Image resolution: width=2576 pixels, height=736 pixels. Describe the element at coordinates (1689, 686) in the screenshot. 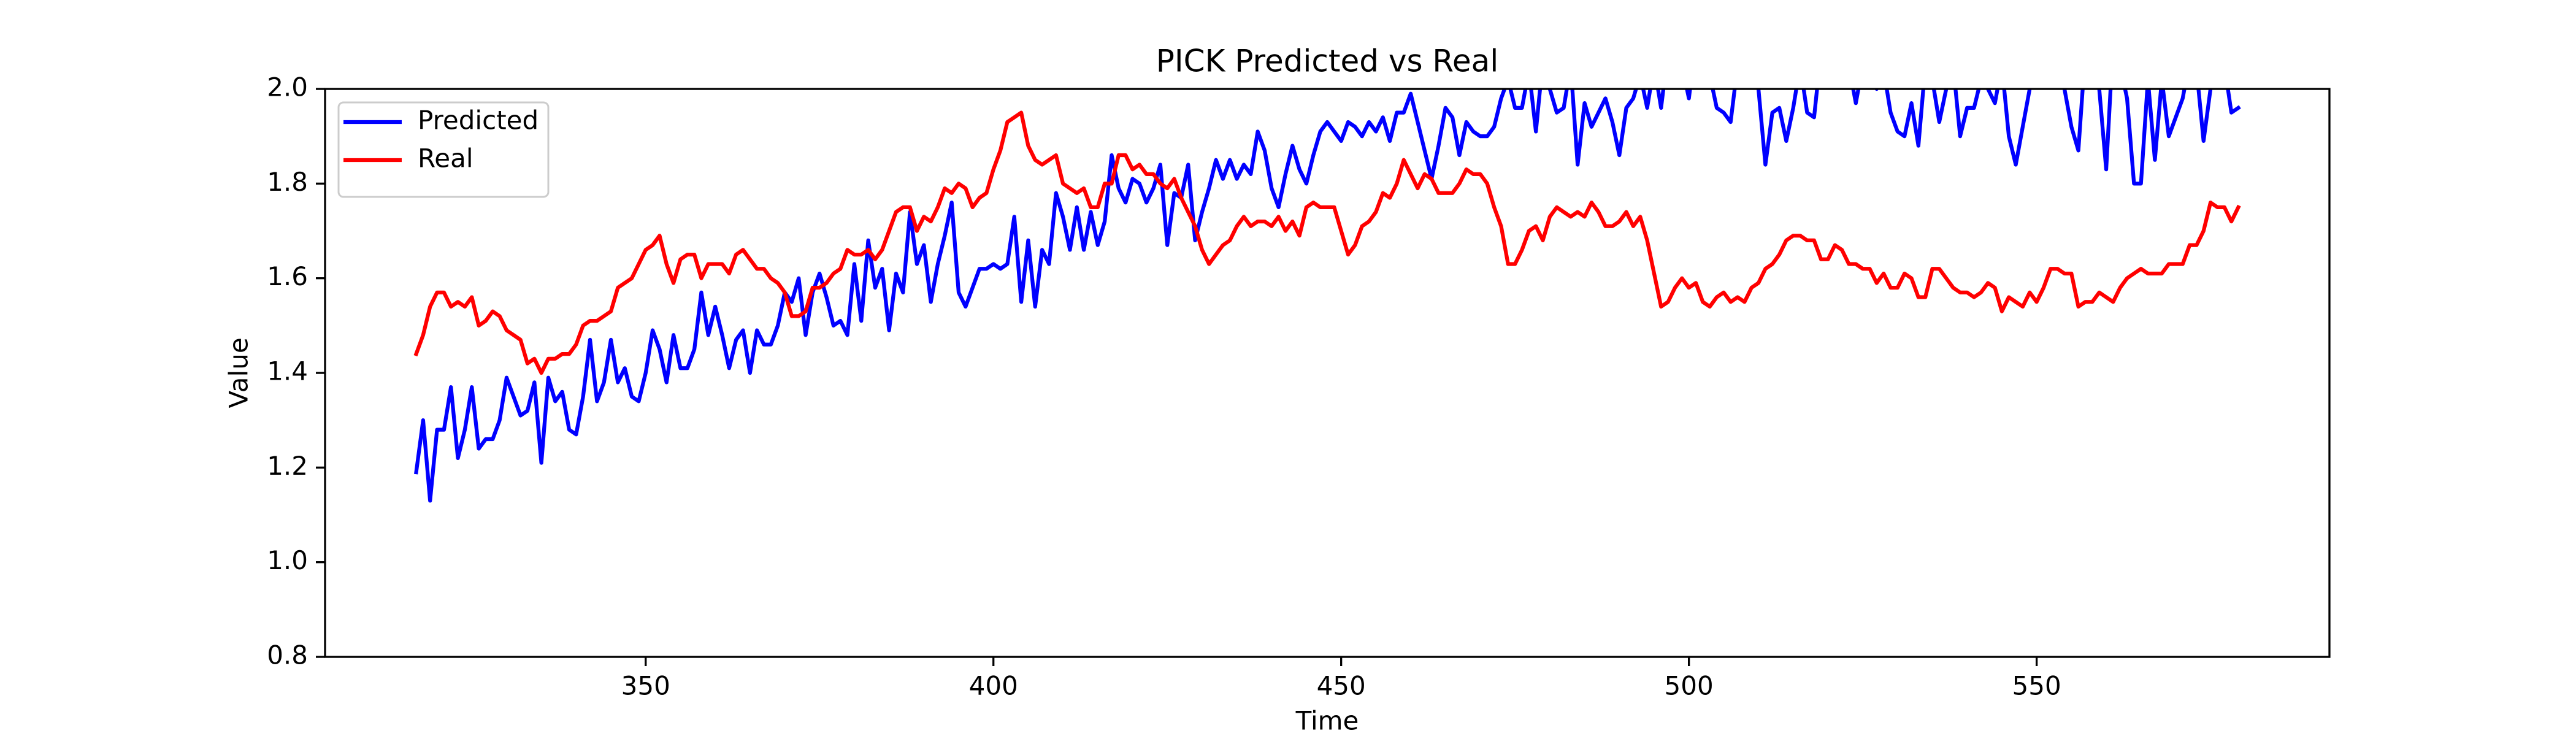

I see `x-tick-label: 500` at that location.